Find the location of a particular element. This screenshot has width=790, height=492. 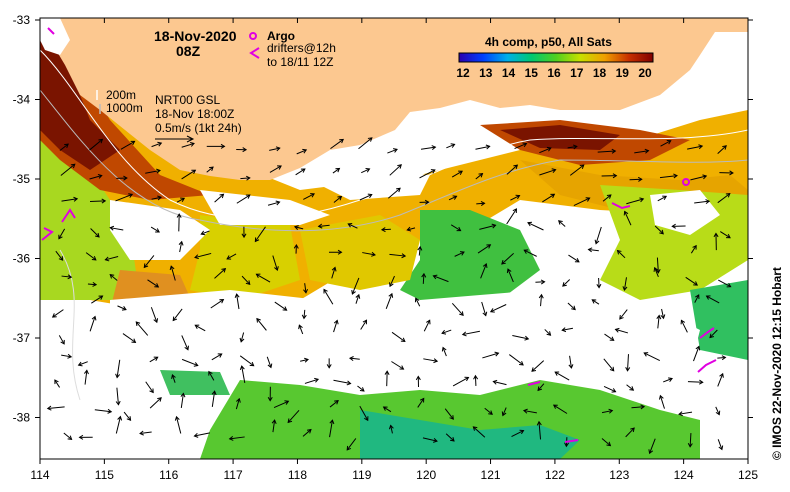

colorbar-tick-label: 19 is located at coordinates (623, 73).